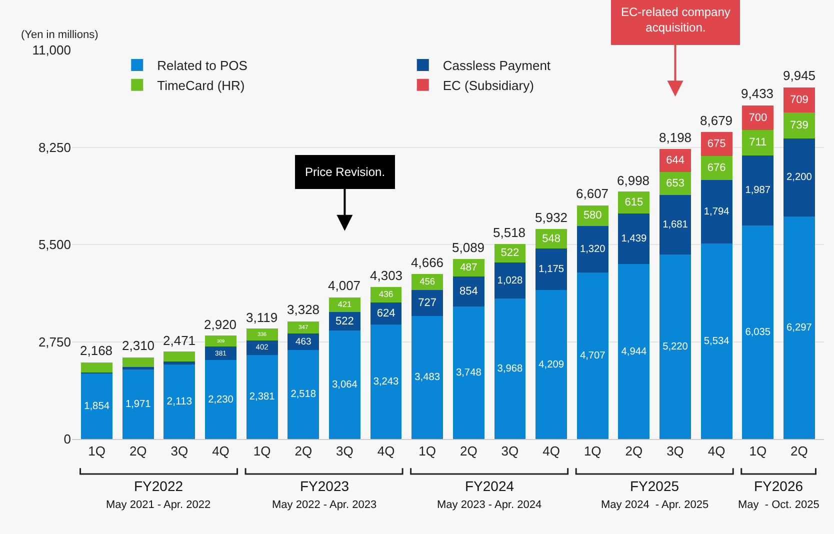  Describe the element at coordinates (716, 144) in the screenshot. I see `data-label: 675` at that location.